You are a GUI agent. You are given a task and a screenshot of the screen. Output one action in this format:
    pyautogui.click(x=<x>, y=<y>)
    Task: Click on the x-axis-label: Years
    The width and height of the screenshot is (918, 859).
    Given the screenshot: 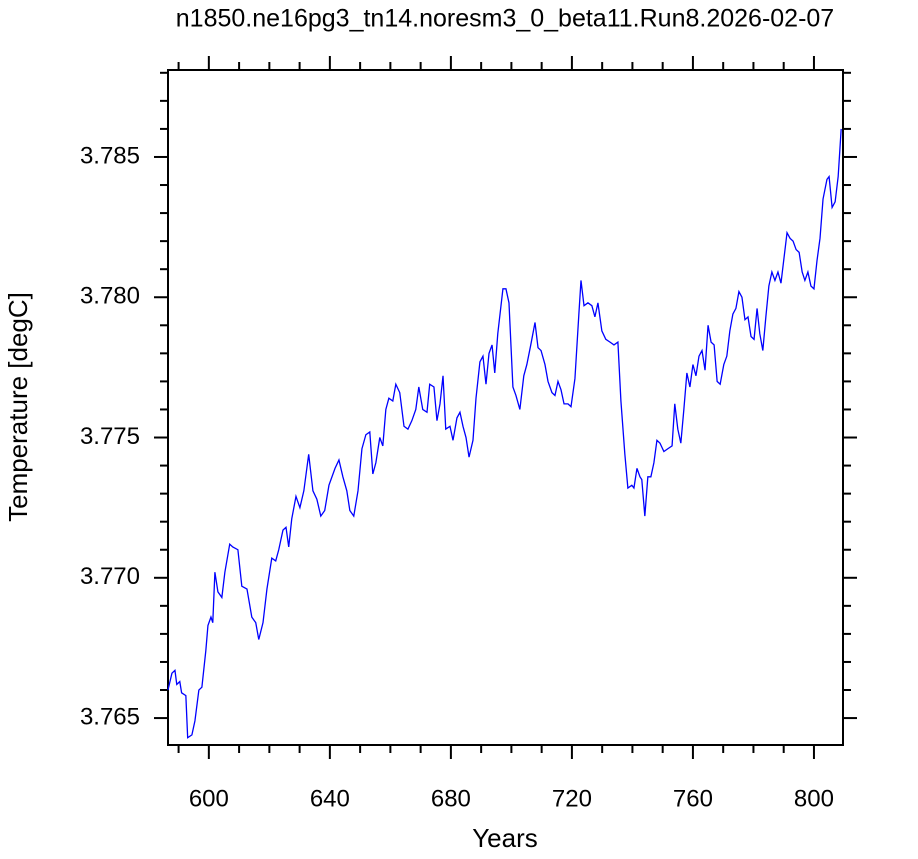 What is the action you would take?
    pyautogui.click(x=505, y=838)
    